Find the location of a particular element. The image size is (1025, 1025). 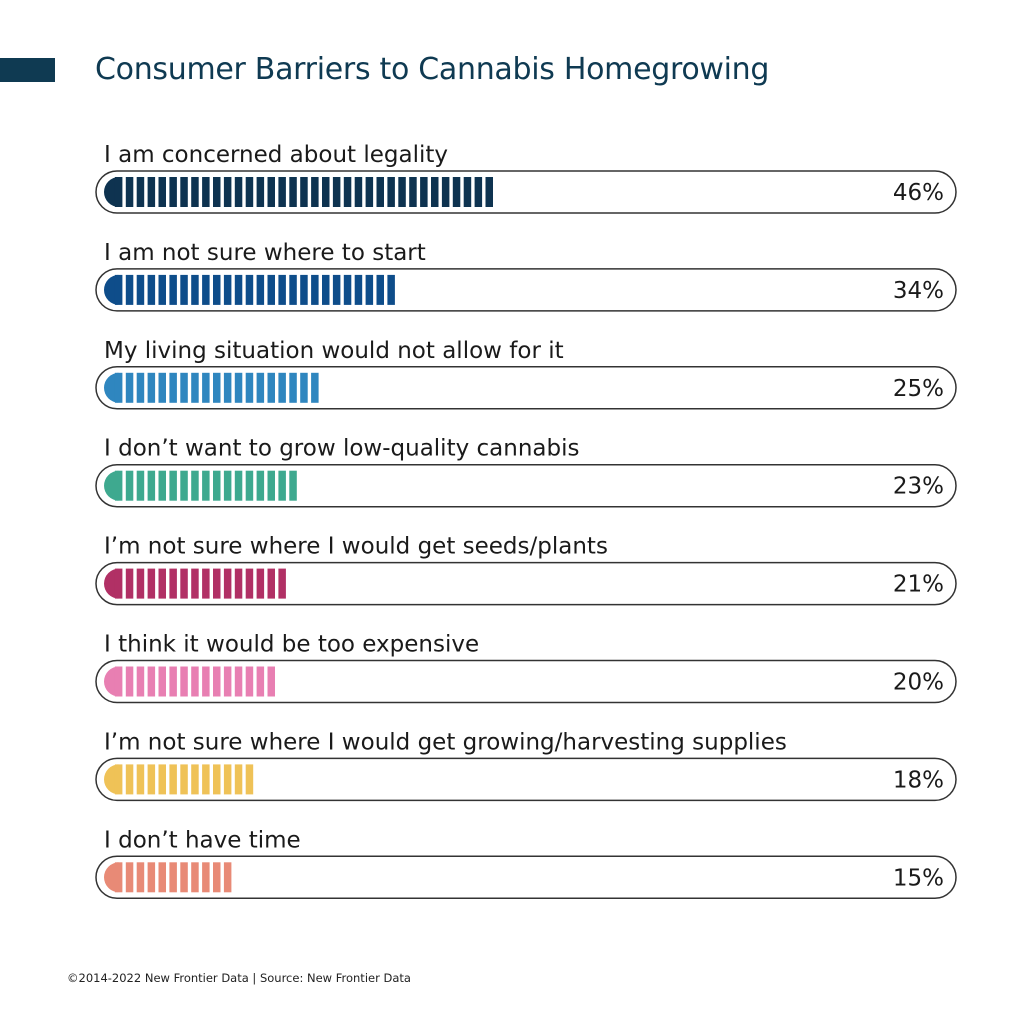

title-accent-bar is located at coordinates (27, 70).